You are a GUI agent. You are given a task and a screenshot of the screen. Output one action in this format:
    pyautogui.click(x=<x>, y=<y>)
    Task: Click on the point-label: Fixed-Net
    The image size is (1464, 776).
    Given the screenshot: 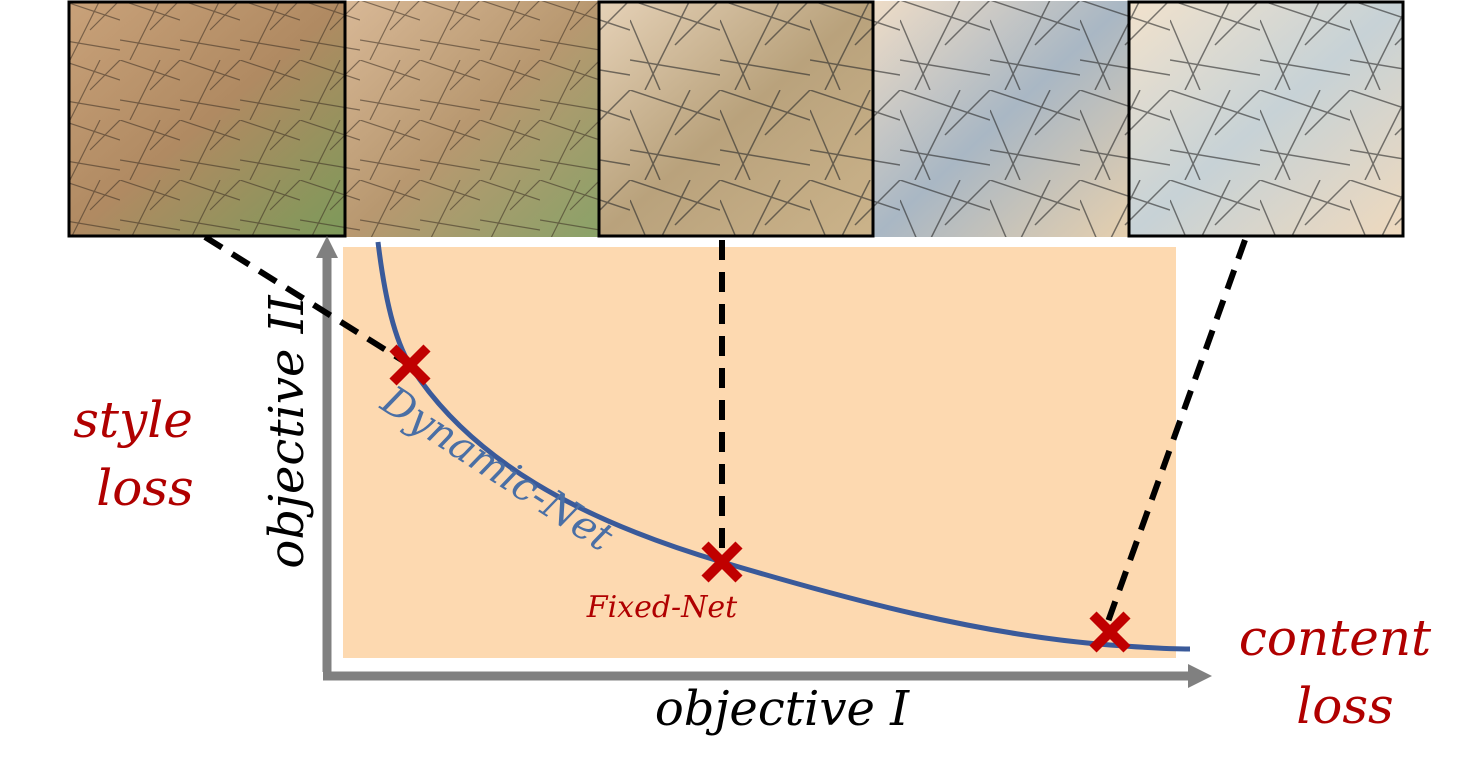 What is the action you would take?
    pyautogui.click(x=662, y=607)
    